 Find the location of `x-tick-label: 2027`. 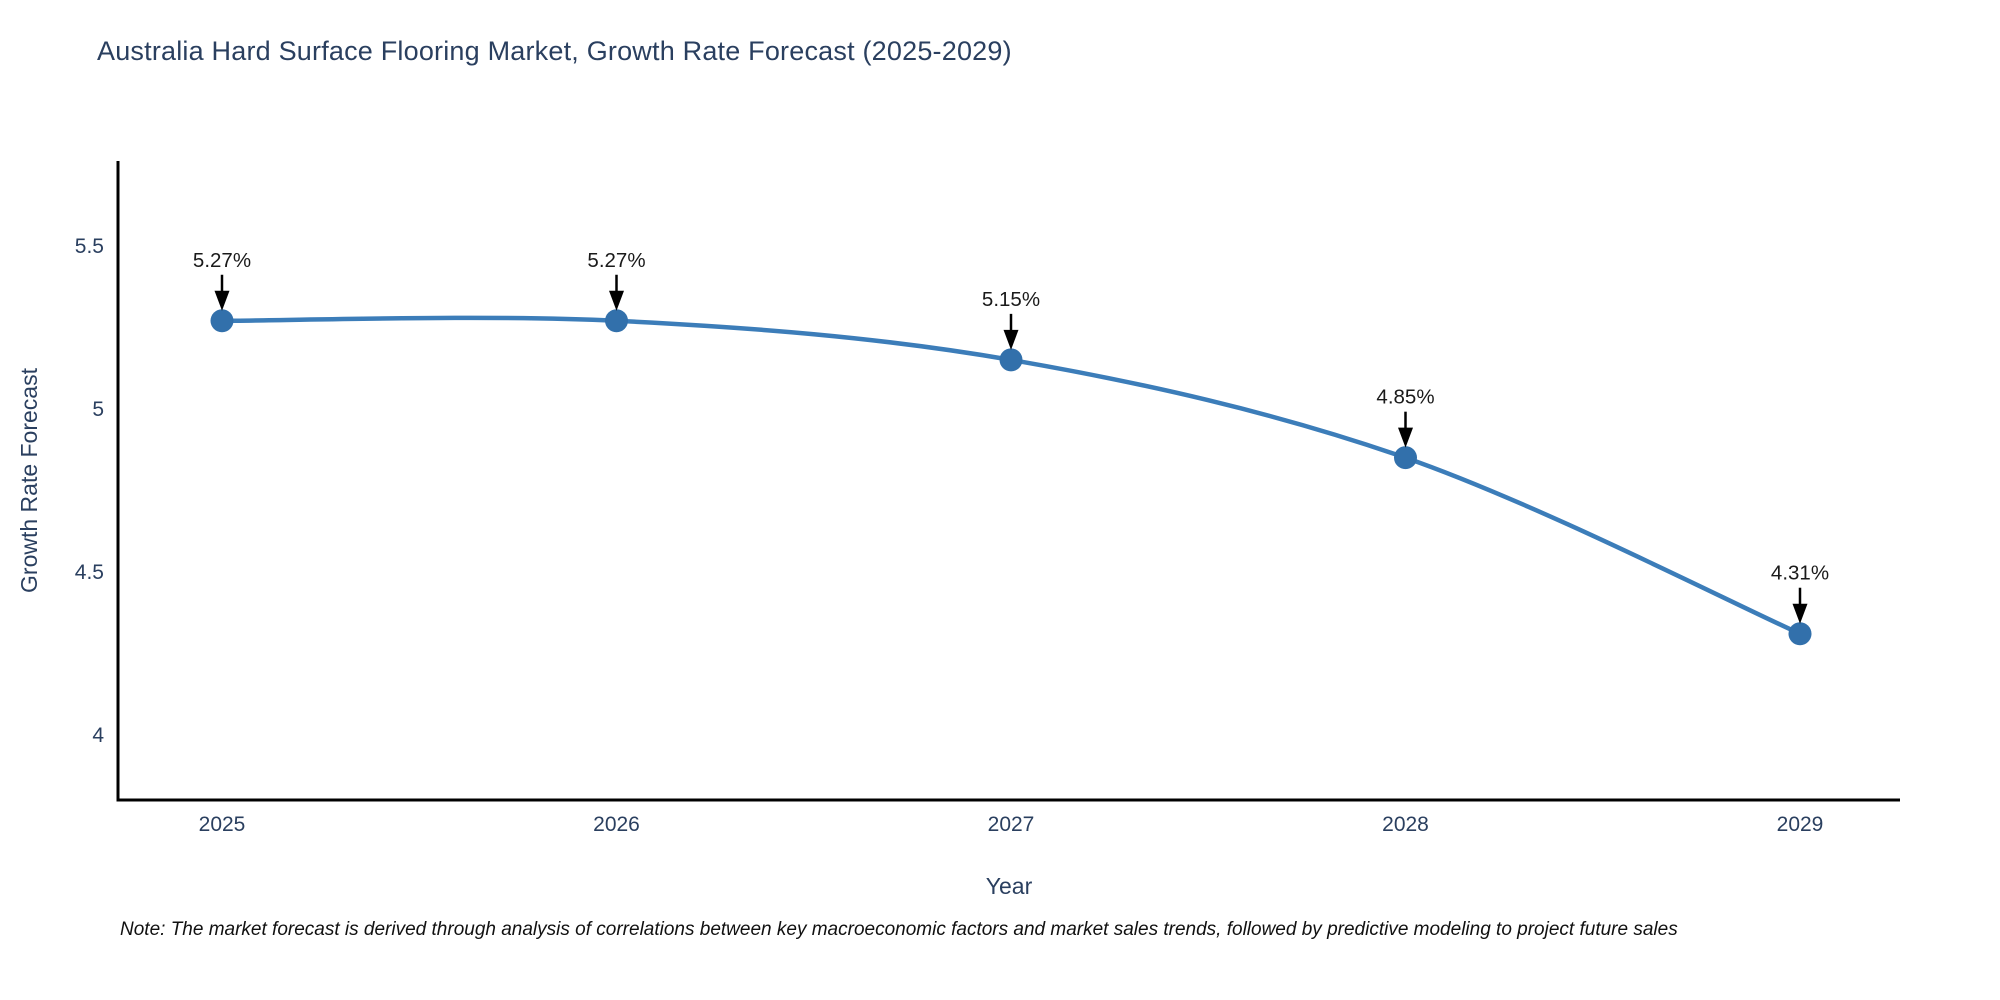

x-tick-label: 2027 is located at coordinates (1011, 824).